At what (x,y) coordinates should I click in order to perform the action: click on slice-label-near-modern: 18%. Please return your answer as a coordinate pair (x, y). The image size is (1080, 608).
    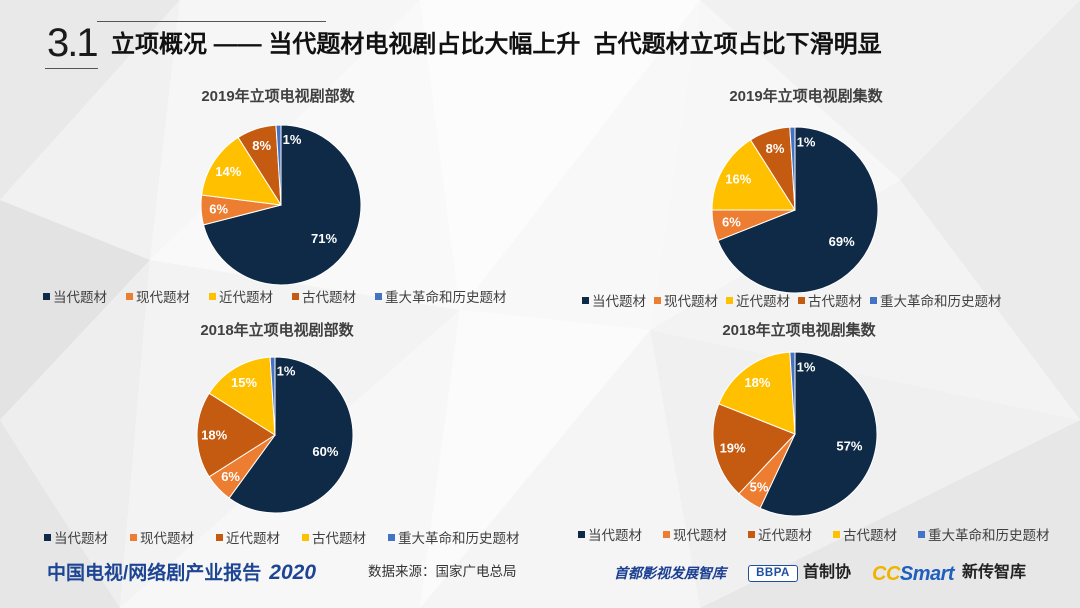
    Looking at the image, I should click on (214, 435).